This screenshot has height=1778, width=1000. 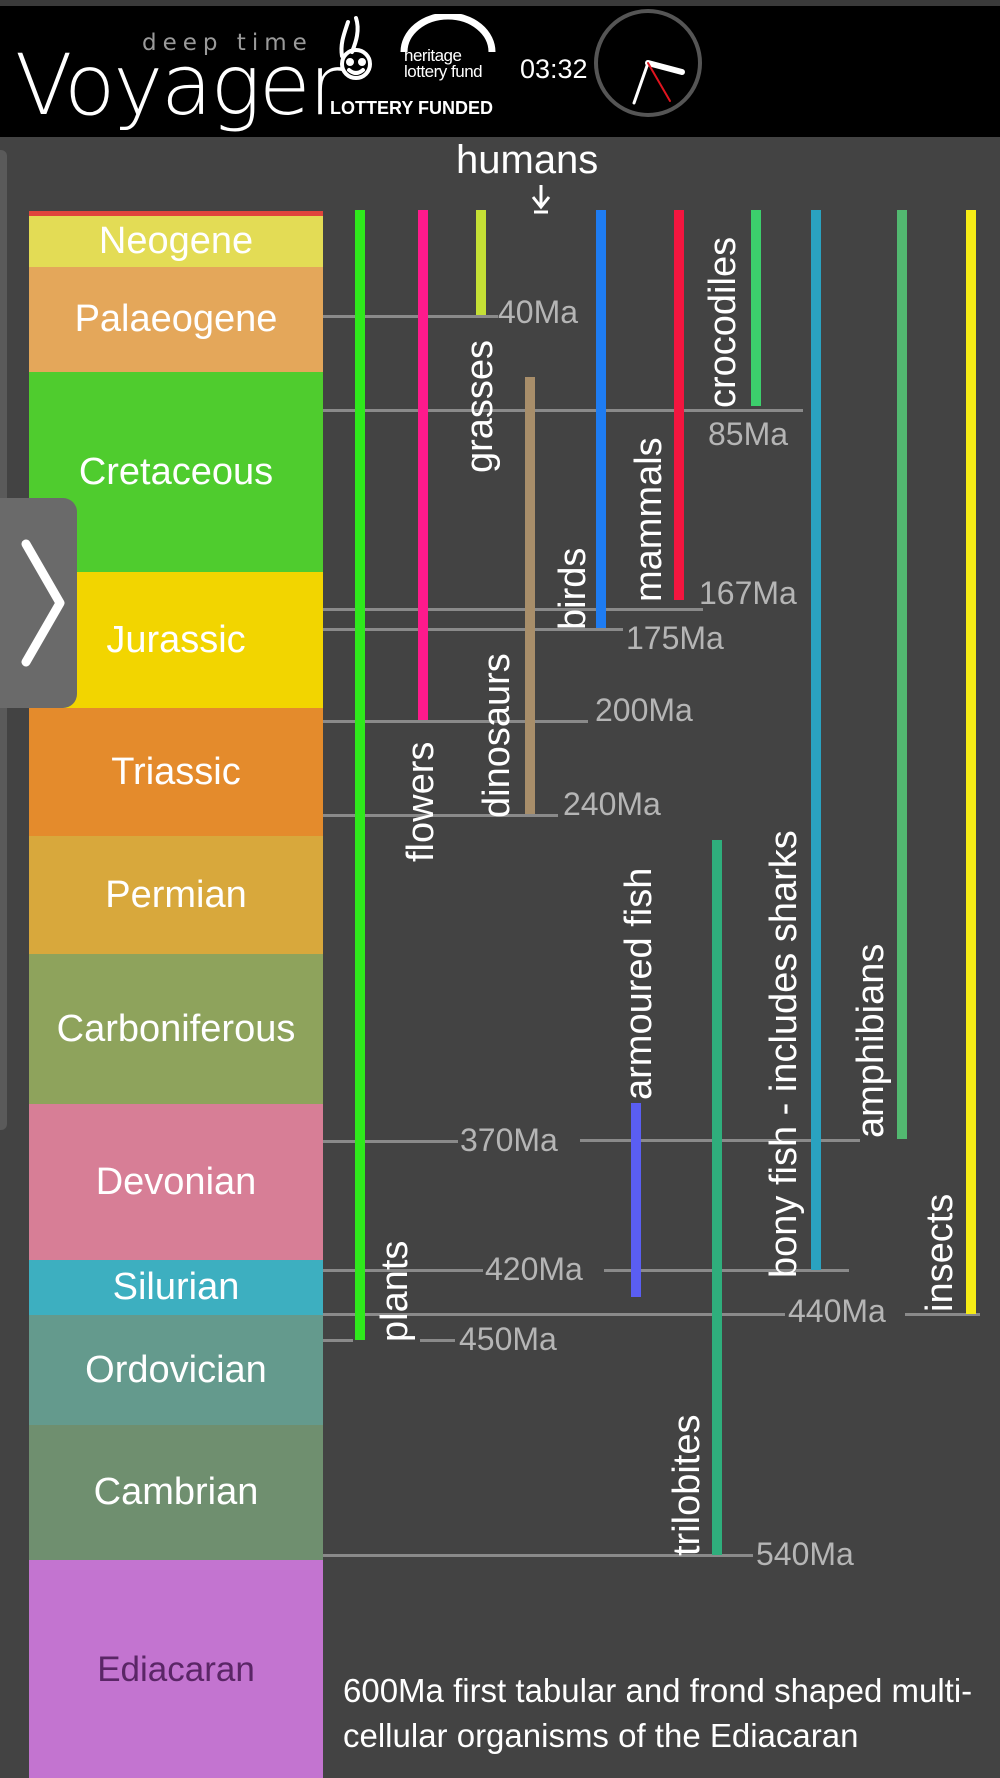 What do you see at coordinates (644, 710) in the screenshot?
I see `marker-200ma: 200Ma` at bounding box center [644, 710].